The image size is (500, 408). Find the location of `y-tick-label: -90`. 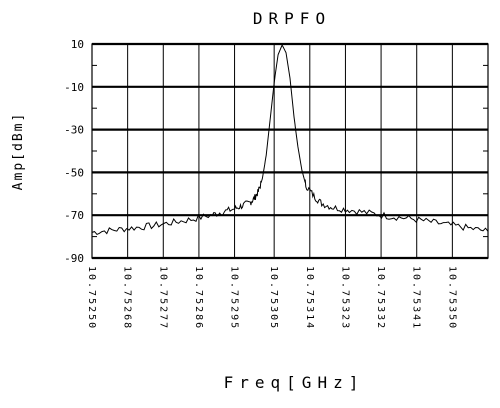

y-tick-label: -90 is located at coordinates (74, 258).